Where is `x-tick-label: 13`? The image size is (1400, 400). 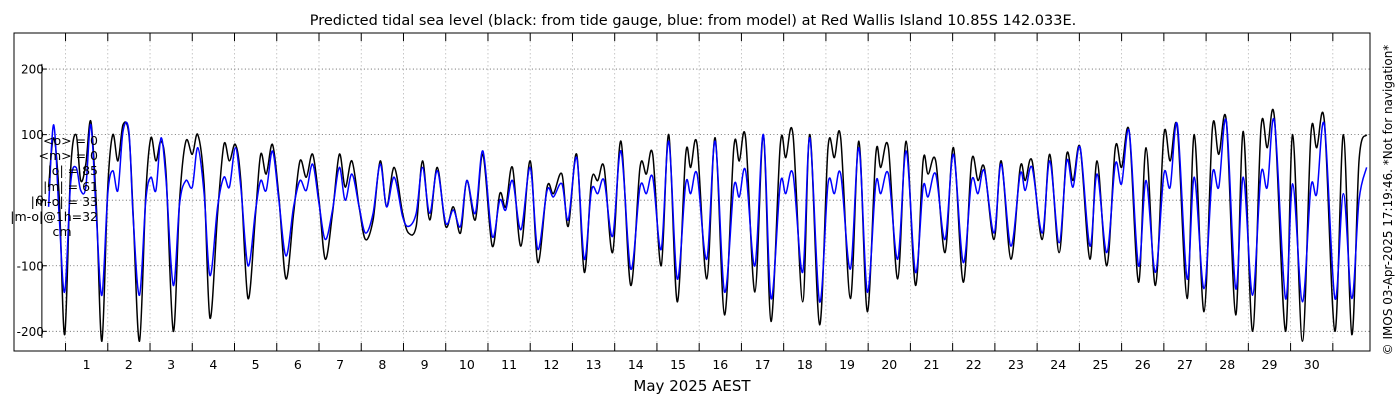 x-tick-label: 13 is located at coordinates (594, 364).